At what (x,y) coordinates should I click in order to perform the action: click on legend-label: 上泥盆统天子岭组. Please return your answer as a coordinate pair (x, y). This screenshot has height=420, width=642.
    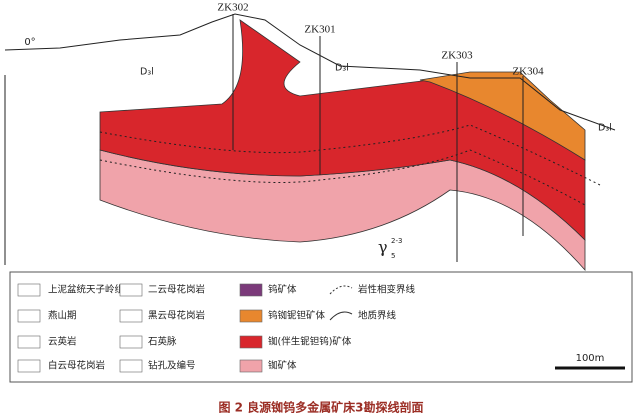
    Looking at the image, I should click on (86, 290).